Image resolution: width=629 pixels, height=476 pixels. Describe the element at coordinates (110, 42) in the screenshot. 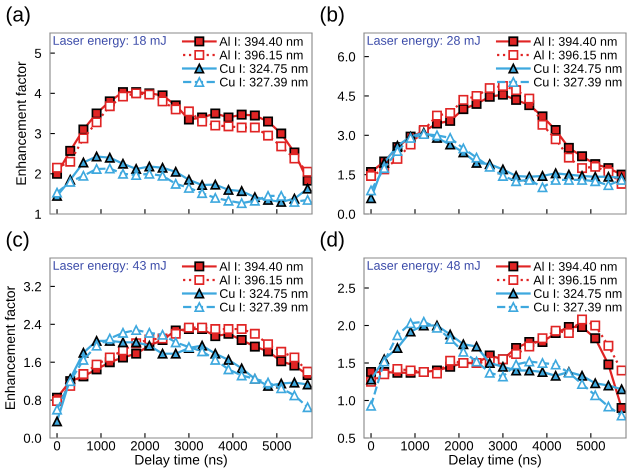

I see `annotation: Laser energy: 18 mJ` at that location.